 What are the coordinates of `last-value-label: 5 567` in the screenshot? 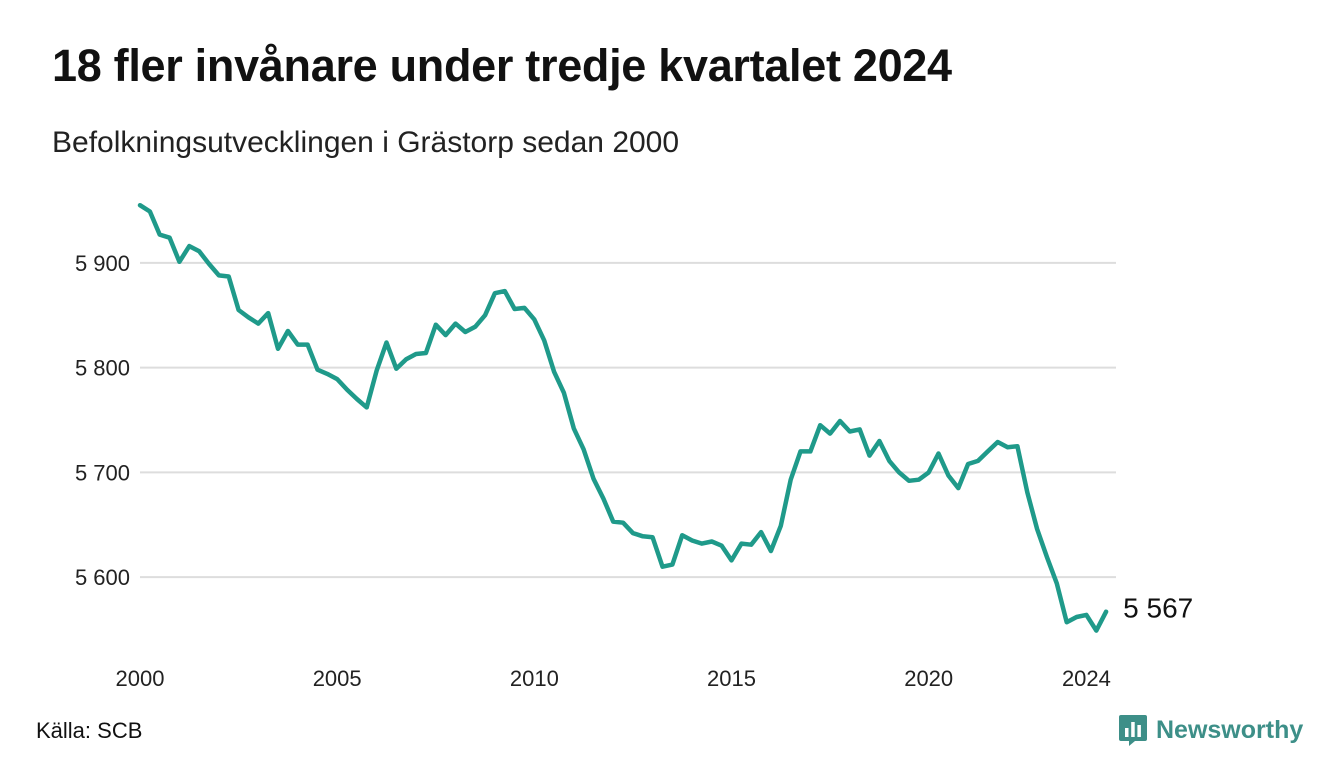 It's located at (1158, 608).